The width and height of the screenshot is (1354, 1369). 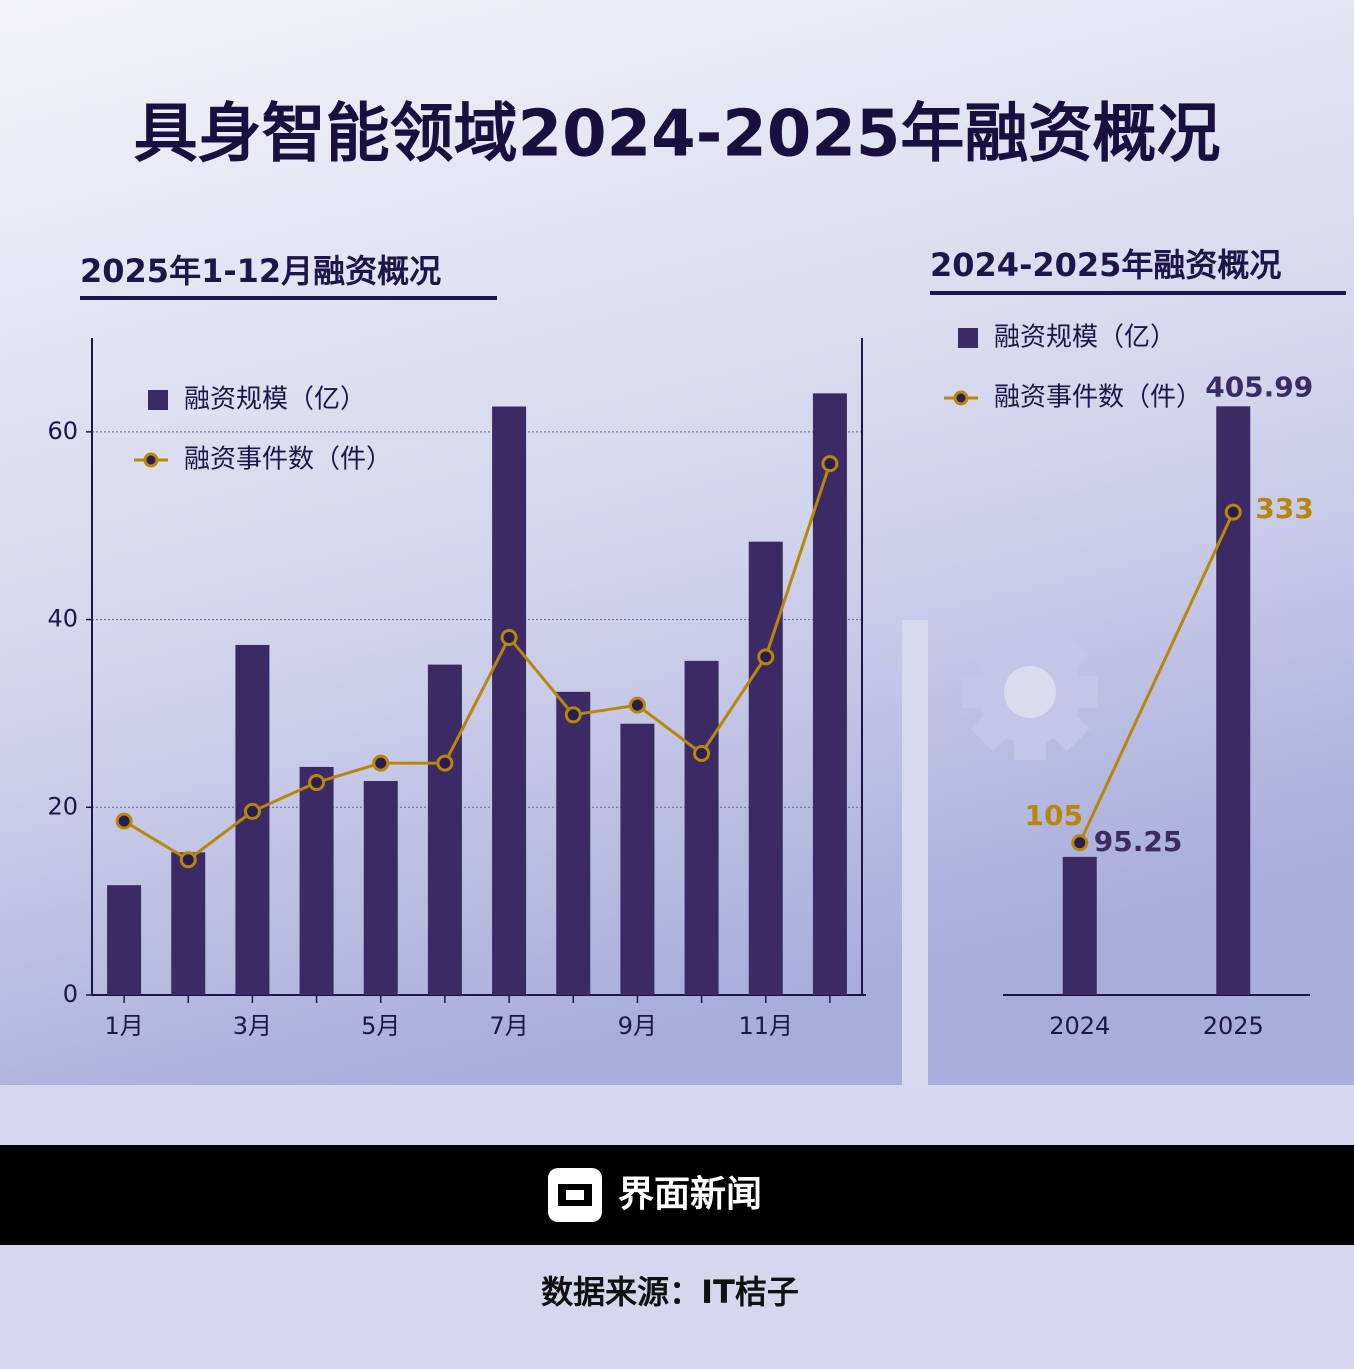 I want to click on y-tick-label: 40, so click(x=62, y=619).